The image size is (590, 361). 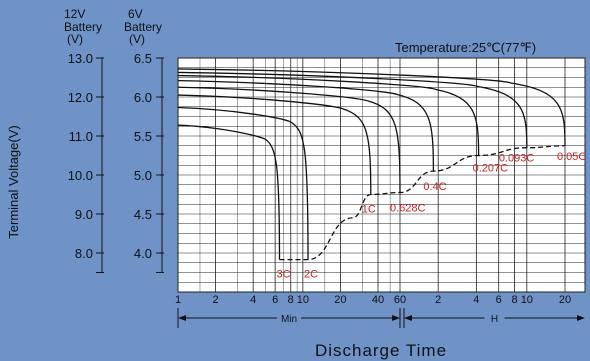 What do you see at coordinates (517, 159) in the screenshot?
I see `series-label-0_093C: 0.093C` at bounding box center [517, 159].